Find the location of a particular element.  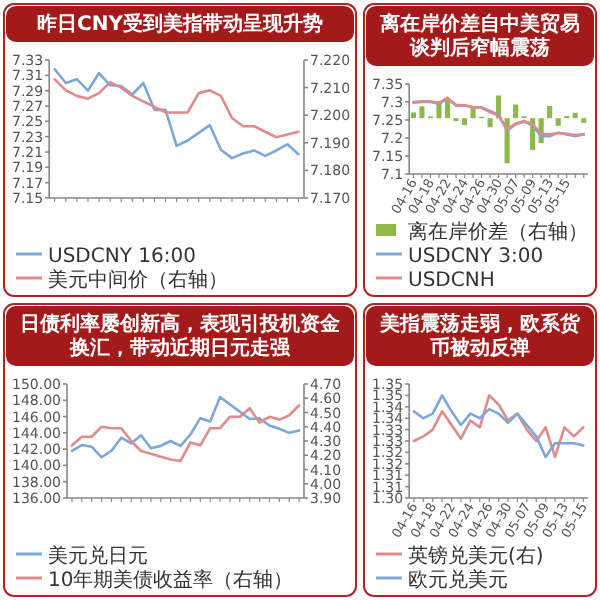

legend-label: 欧元兑美元 is located at coordinates (458, 580).